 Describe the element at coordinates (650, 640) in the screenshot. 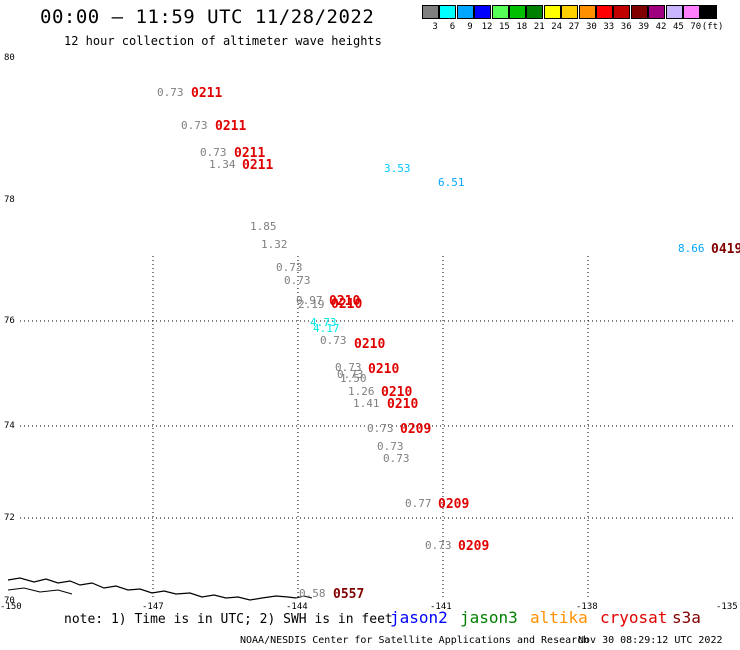

I see `generated-timestamp: Nov 30 08:29:12 UTC 2022` at that location.